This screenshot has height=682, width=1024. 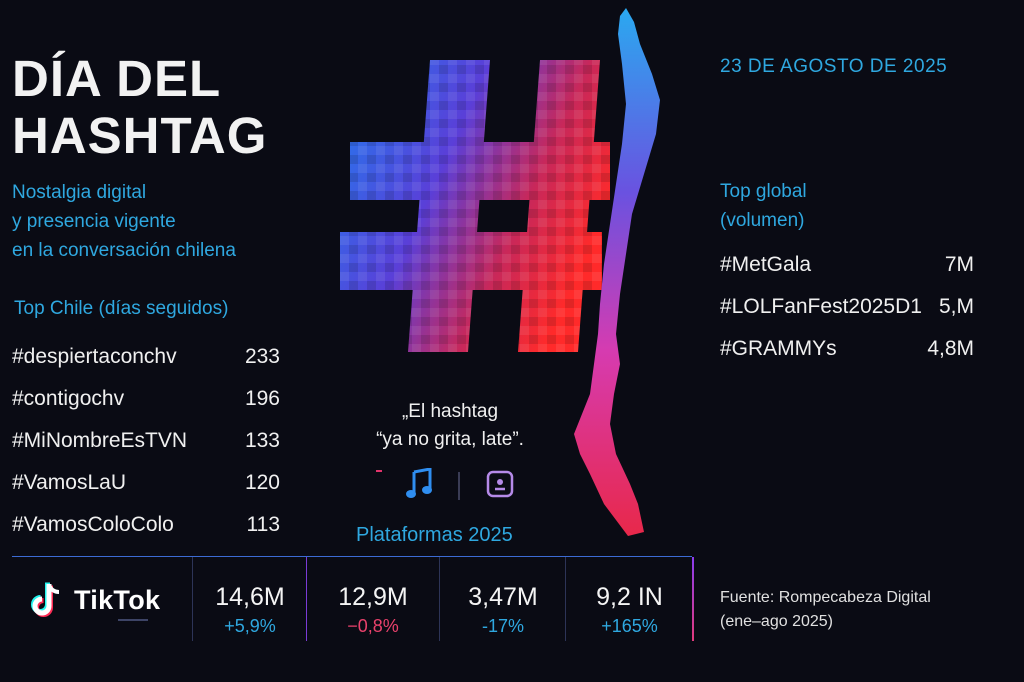 What do you see at coordinates (434, 535) in the screenshot?
I see `platforms-title: Plataformas 2025` at bounding box center [434, 535].